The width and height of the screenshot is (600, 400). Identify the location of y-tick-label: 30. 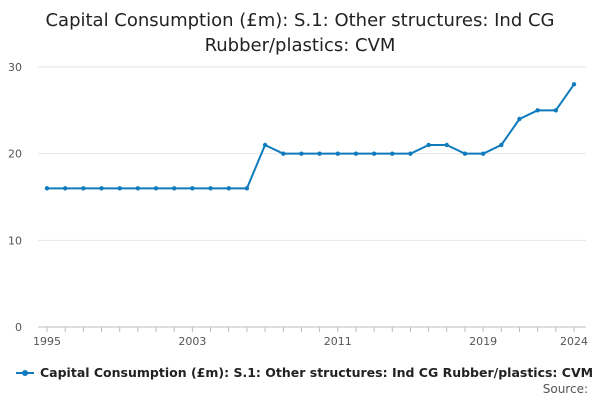
(15, 67).